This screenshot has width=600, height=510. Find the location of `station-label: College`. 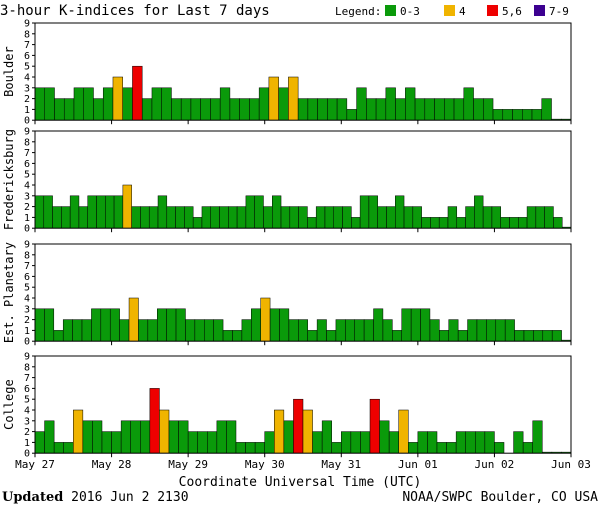

station-label: College is located at coordinates (9, 404).